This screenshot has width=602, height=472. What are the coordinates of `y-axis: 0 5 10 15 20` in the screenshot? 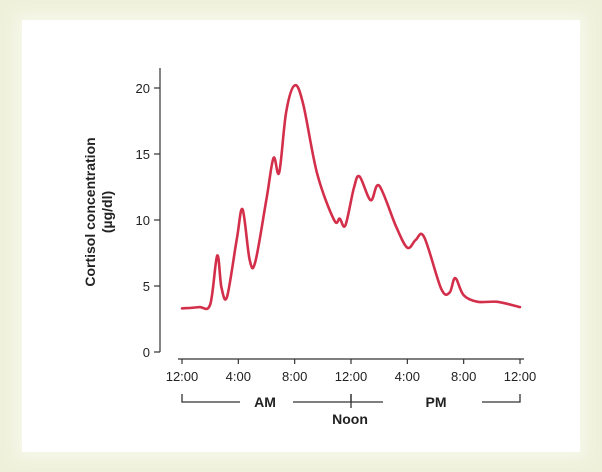 It's located at (148, 214).